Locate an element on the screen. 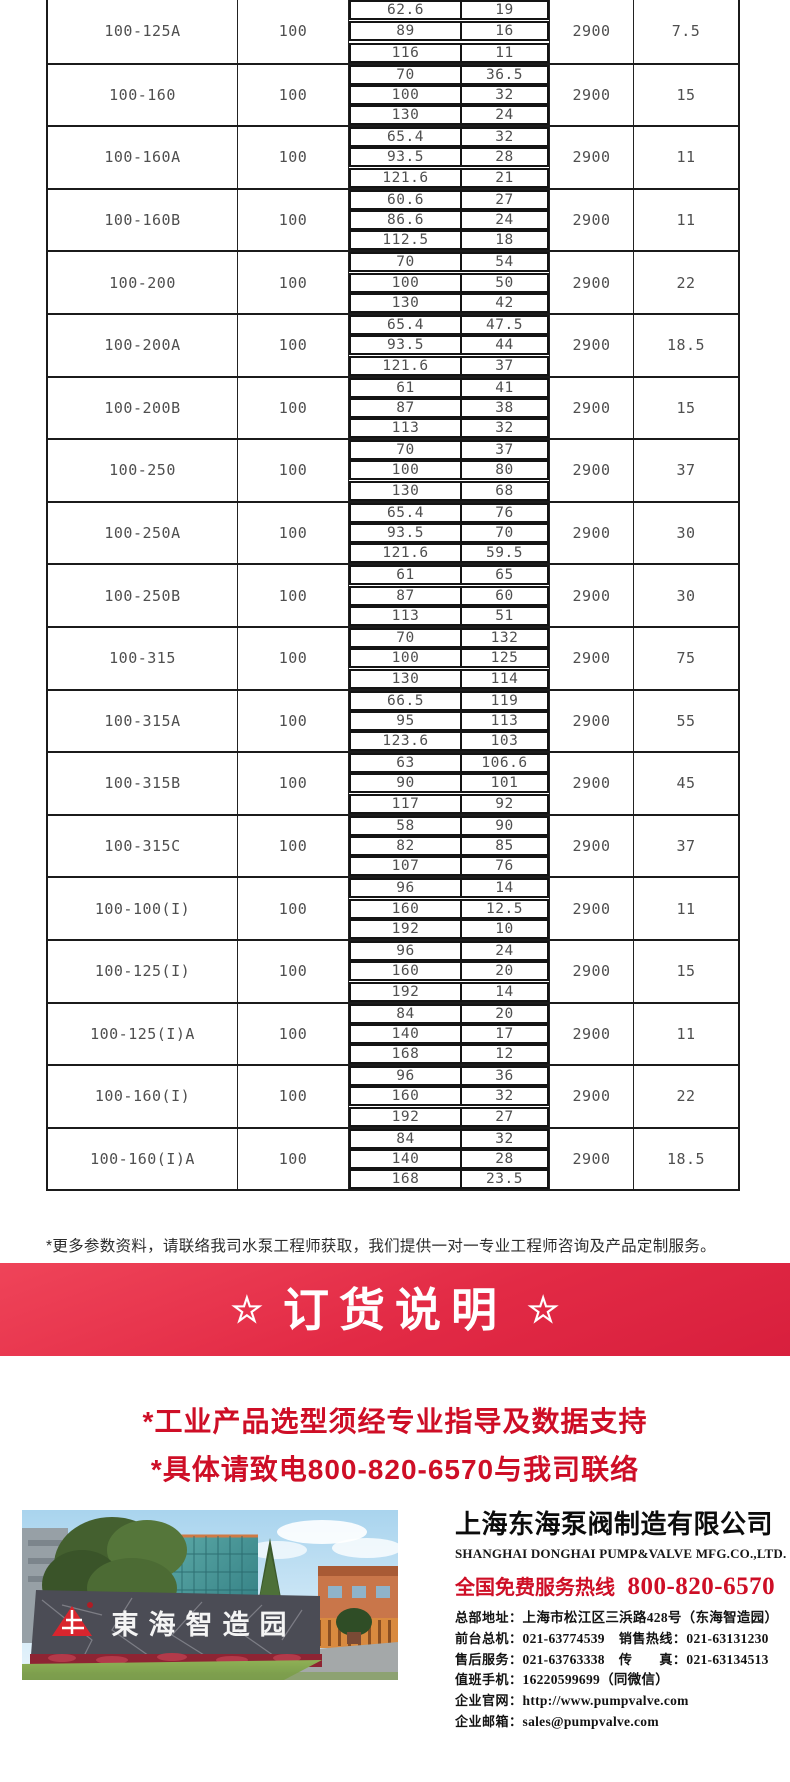  flow-head-box: 96 24 is located at coordinates (449, 950).